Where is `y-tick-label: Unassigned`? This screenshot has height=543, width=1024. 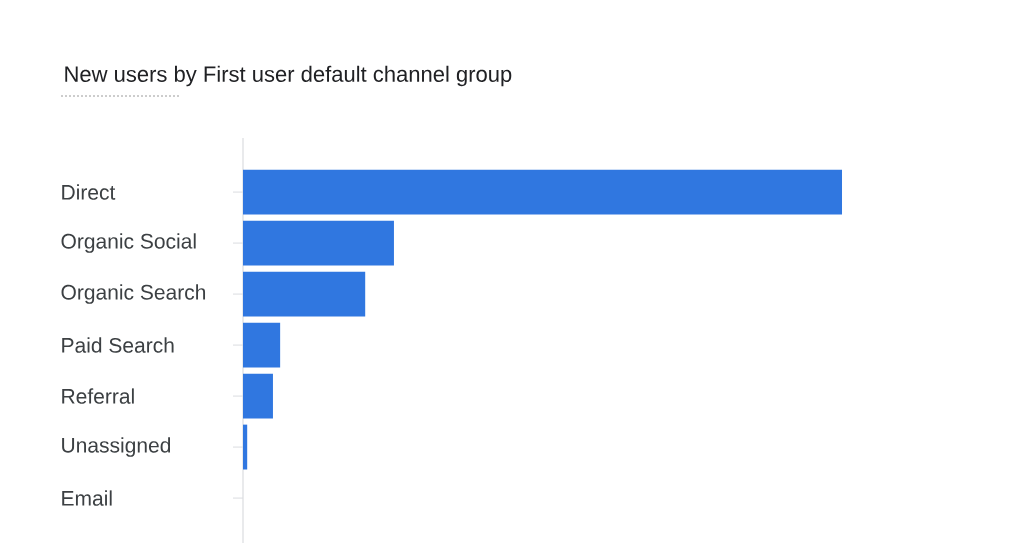
y-tick-label: Unassigned is located at coordinates (116, 447).